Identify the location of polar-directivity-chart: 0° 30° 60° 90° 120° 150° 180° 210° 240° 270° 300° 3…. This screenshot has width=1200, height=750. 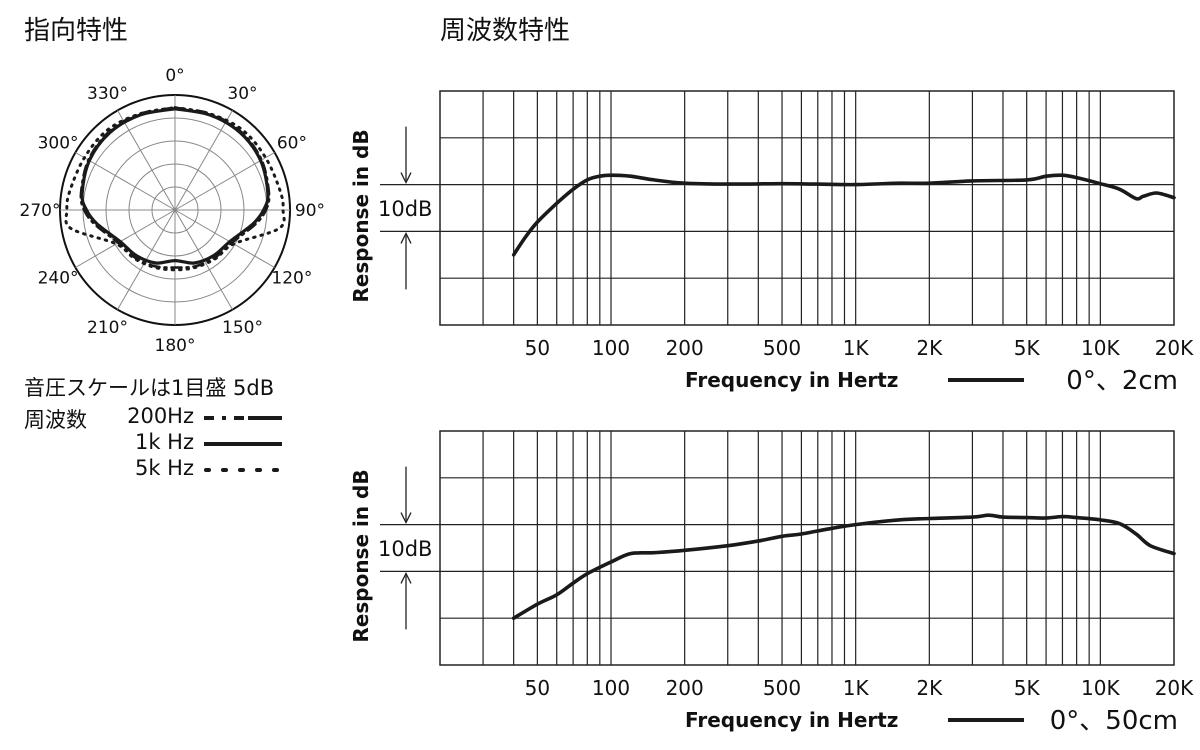
(172, 211).